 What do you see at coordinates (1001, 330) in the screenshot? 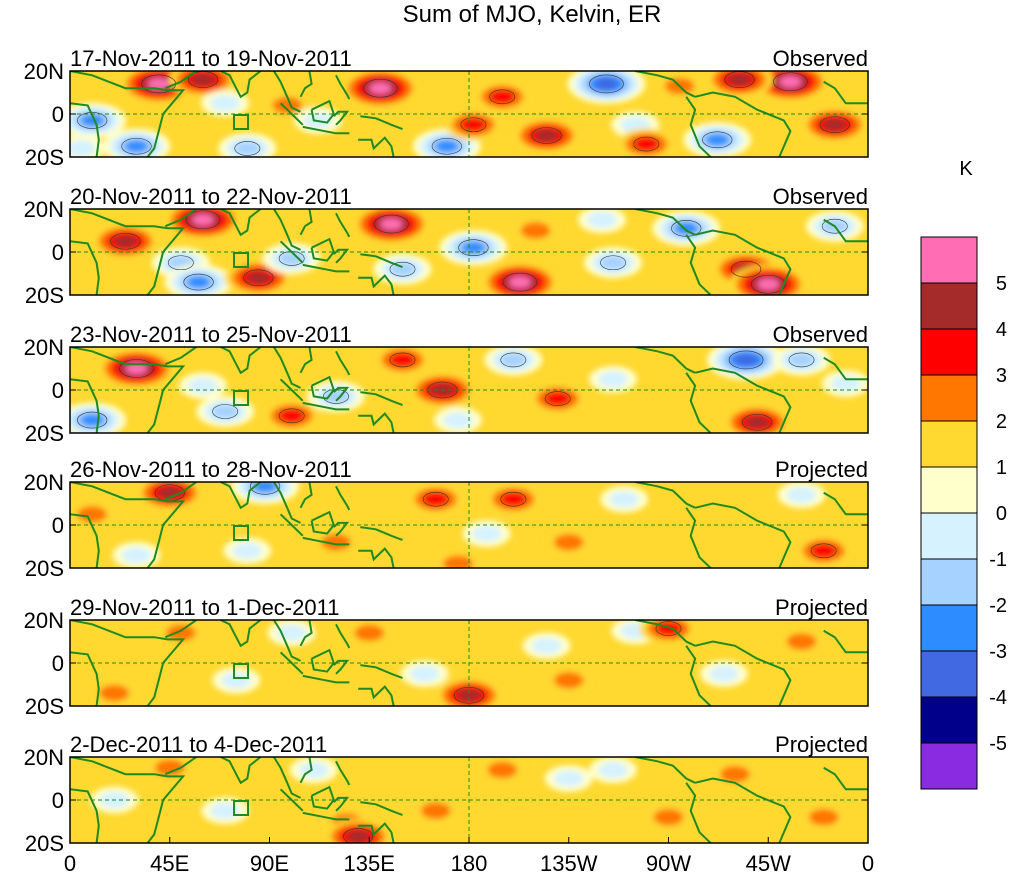
I see `colorbar-tick-label: 4` at bounding box center [1001, 330].